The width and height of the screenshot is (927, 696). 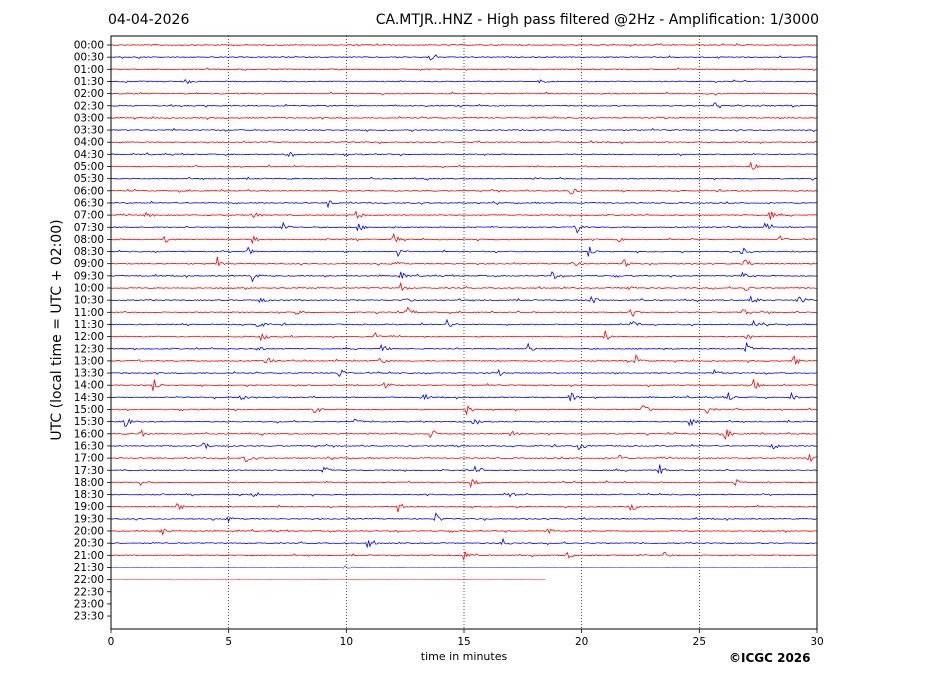 I want to click on y-tick-label: 02:30, so click(x=89, y=106).